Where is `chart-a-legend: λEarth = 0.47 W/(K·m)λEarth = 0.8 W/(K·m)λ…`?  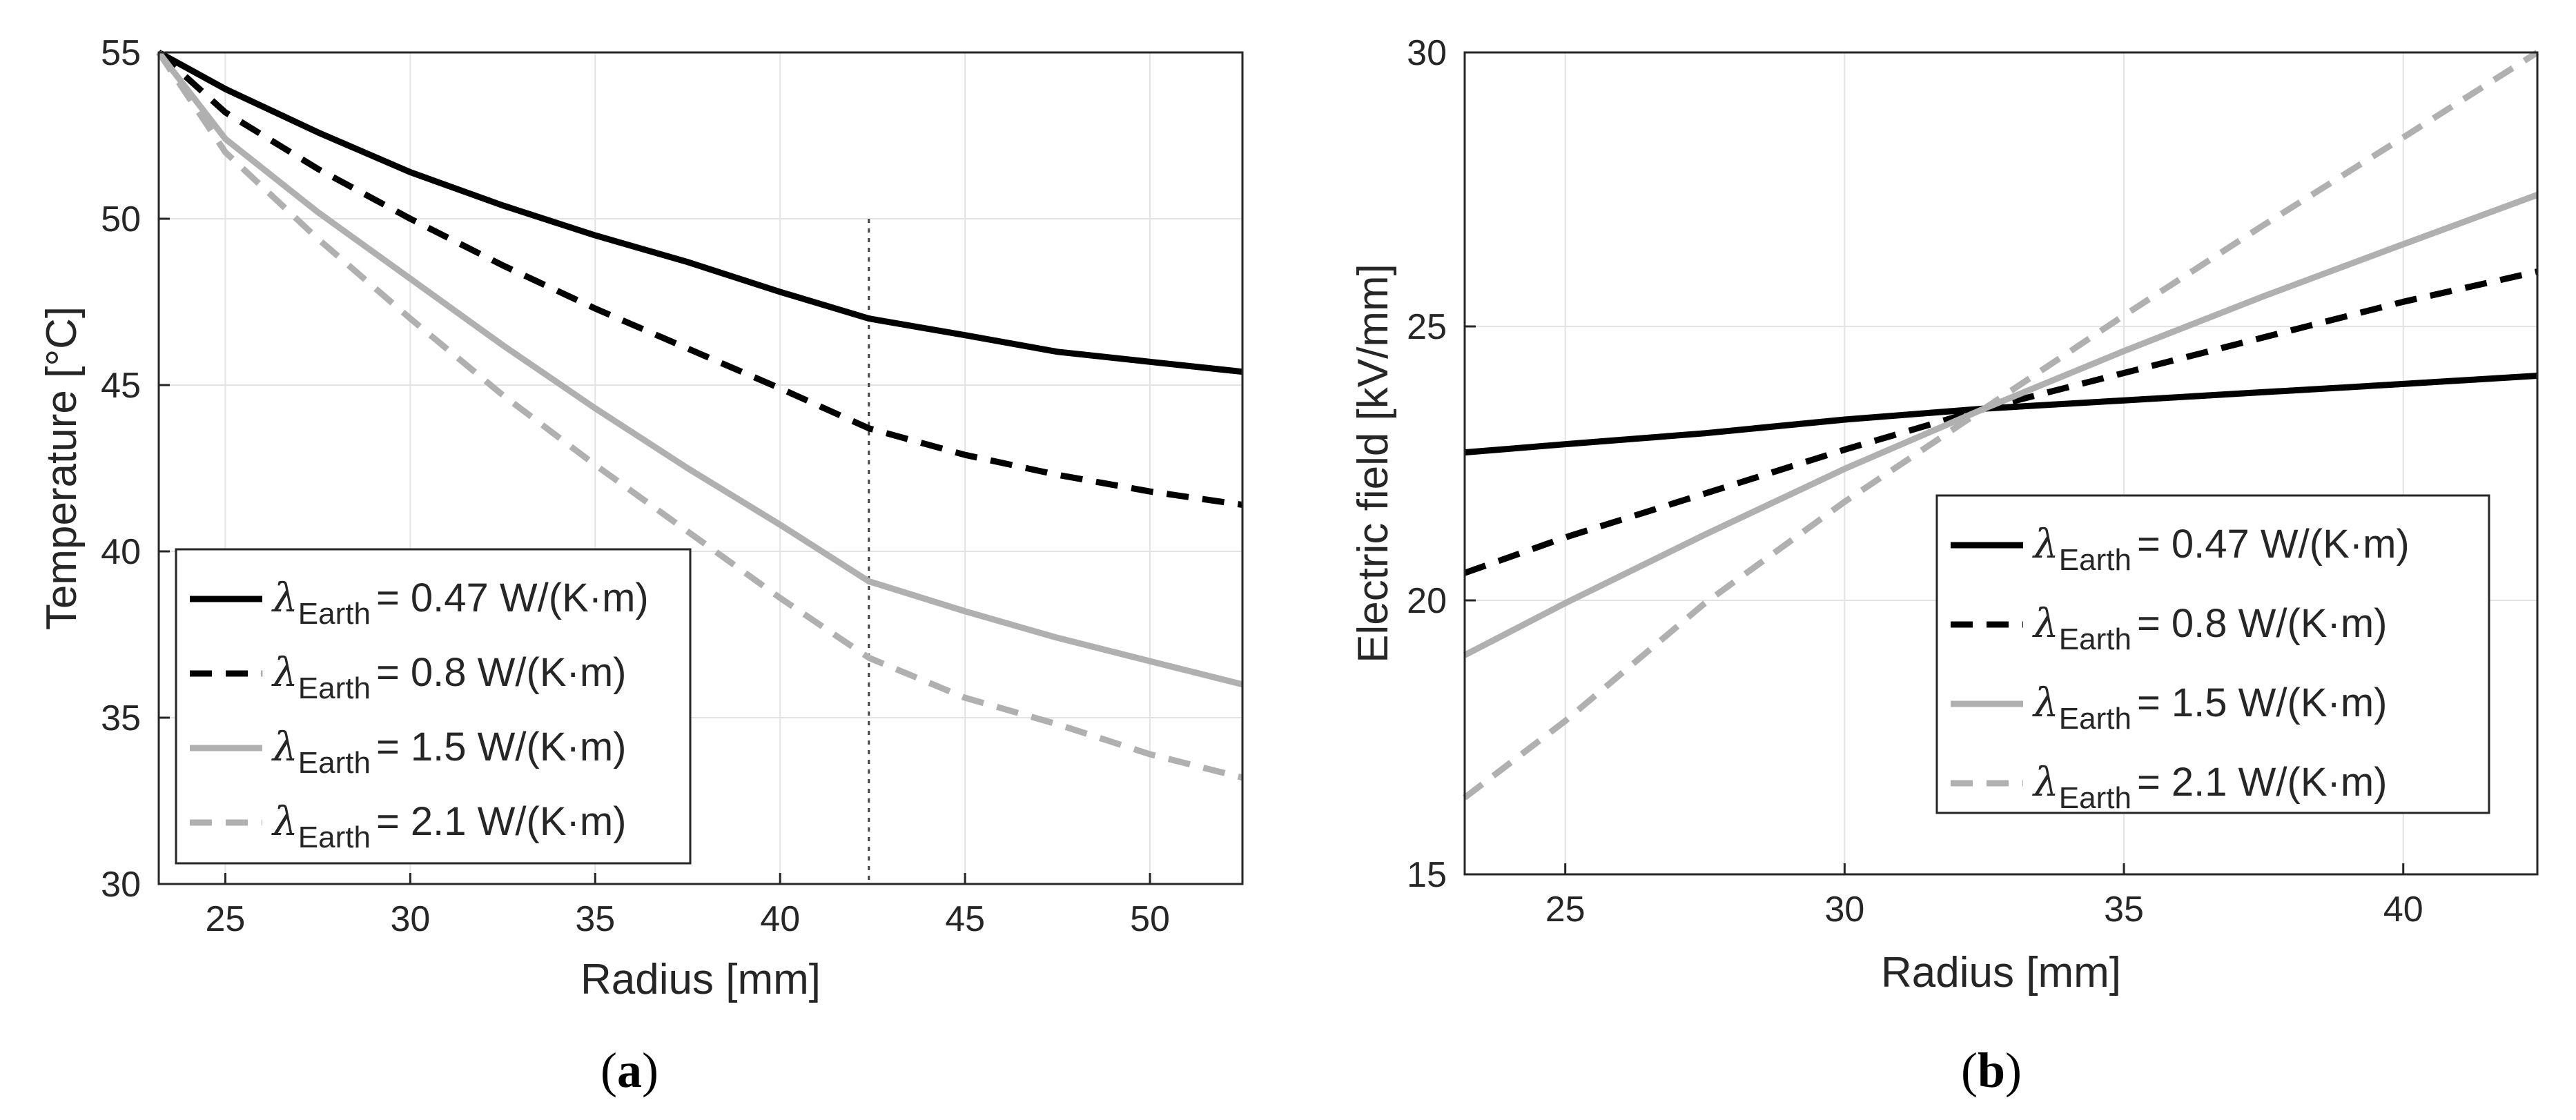
chart-a-legend: λEarth = 0.47 W/(K·m)λEarth = 0.8 W/(K·m)λ… is located at coordinates (433, 706).